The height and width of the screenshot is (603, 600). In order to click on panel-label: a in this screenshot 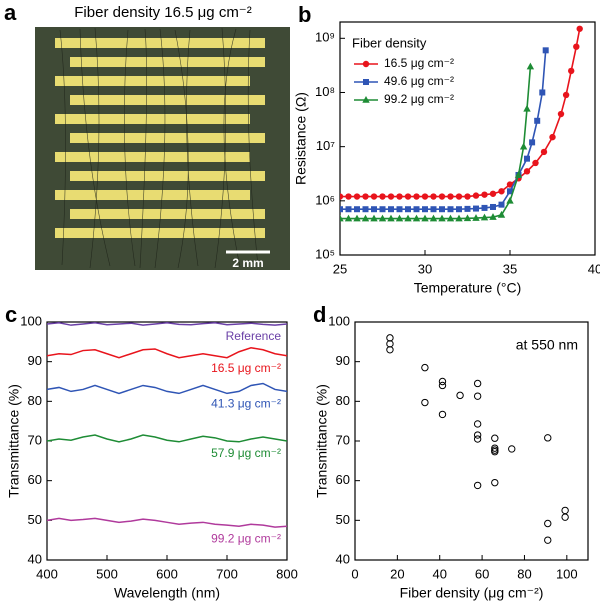, I will do `click(10, 12)`.